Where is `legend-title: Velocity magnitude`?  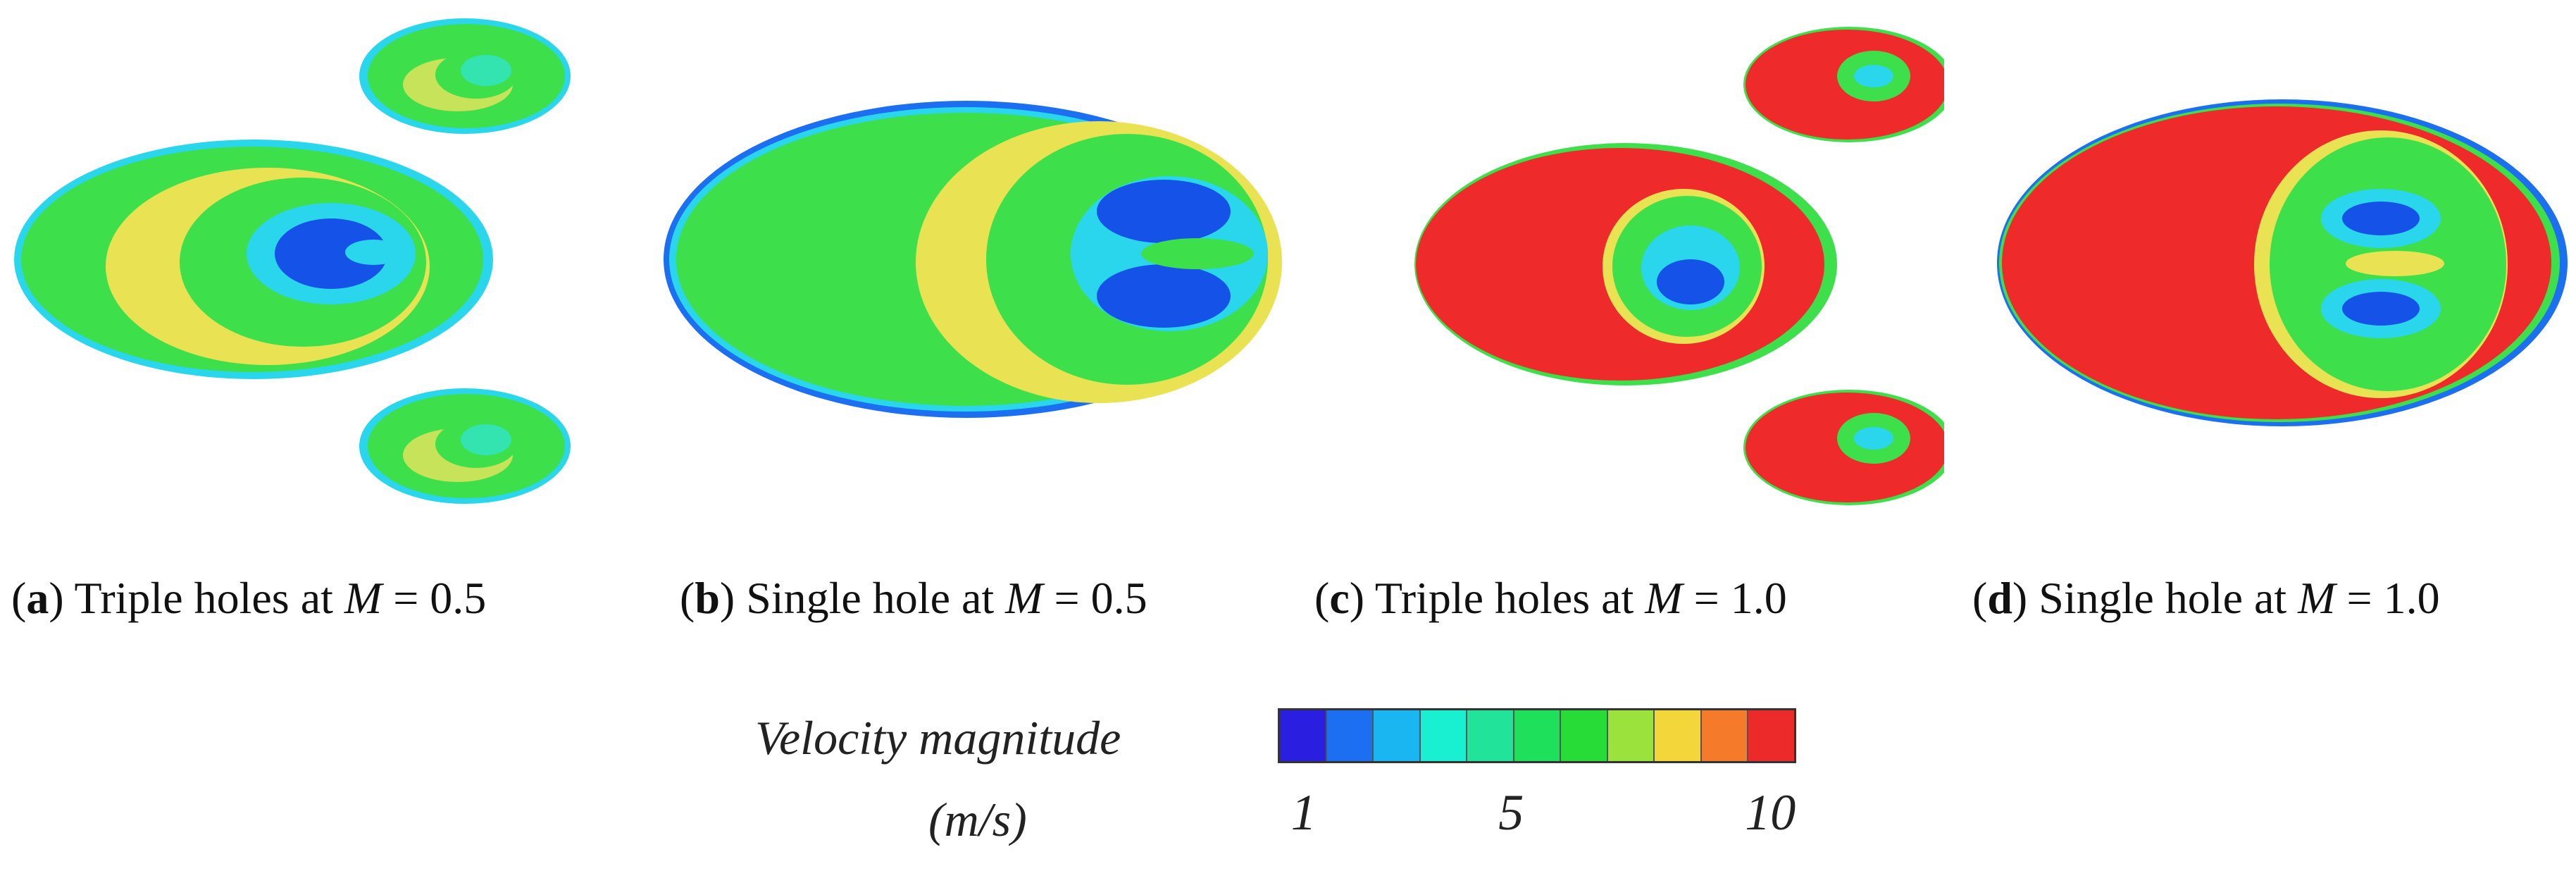 legend-title: Velocity magnitude is located at coordinates (938, 738).